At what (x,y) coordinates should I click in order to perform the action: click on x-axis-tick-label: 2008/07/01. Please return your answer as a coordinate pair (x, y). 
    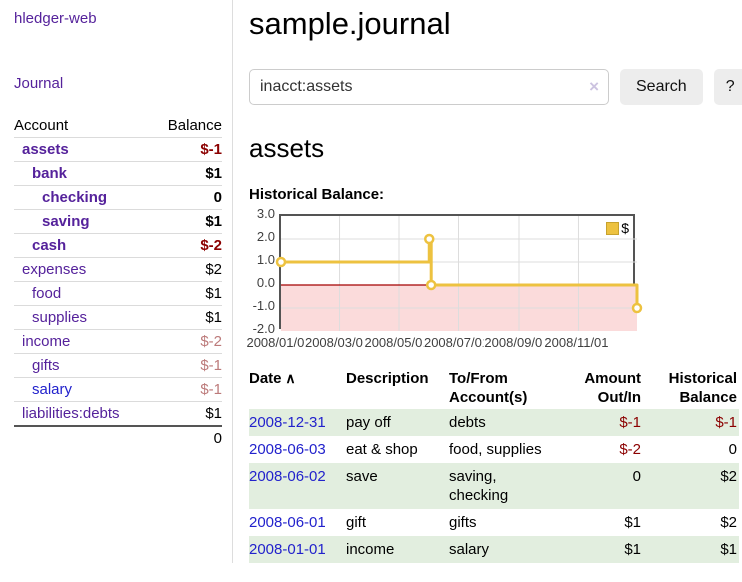
    Looking at the image, I should click on (456, 342).